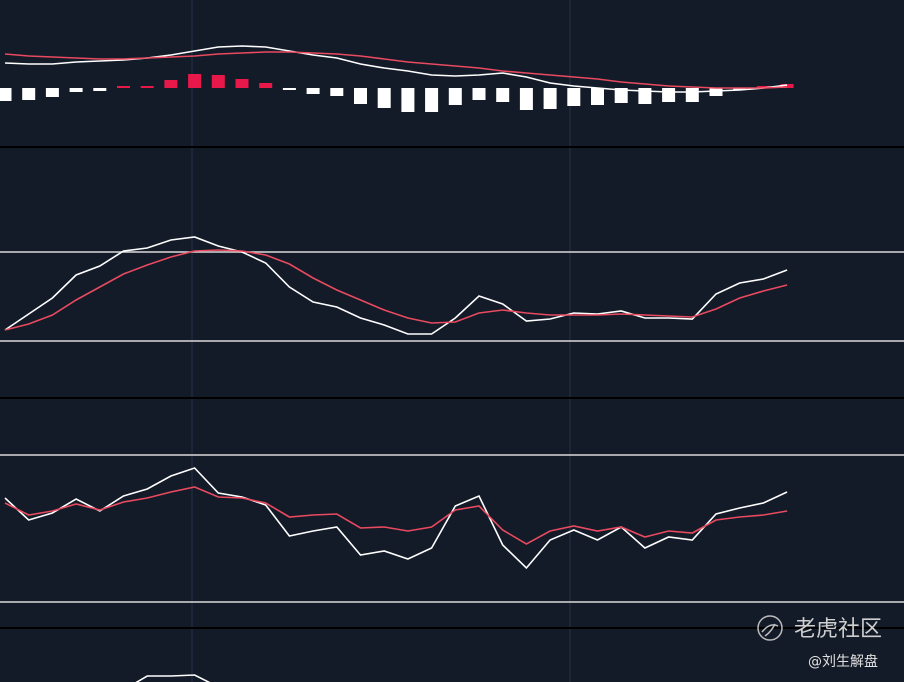  What do you see at coordinates (843, 661) in the screenshot?
I see `watermark-author: @刘生解盘` at bounding box center [843, 661].